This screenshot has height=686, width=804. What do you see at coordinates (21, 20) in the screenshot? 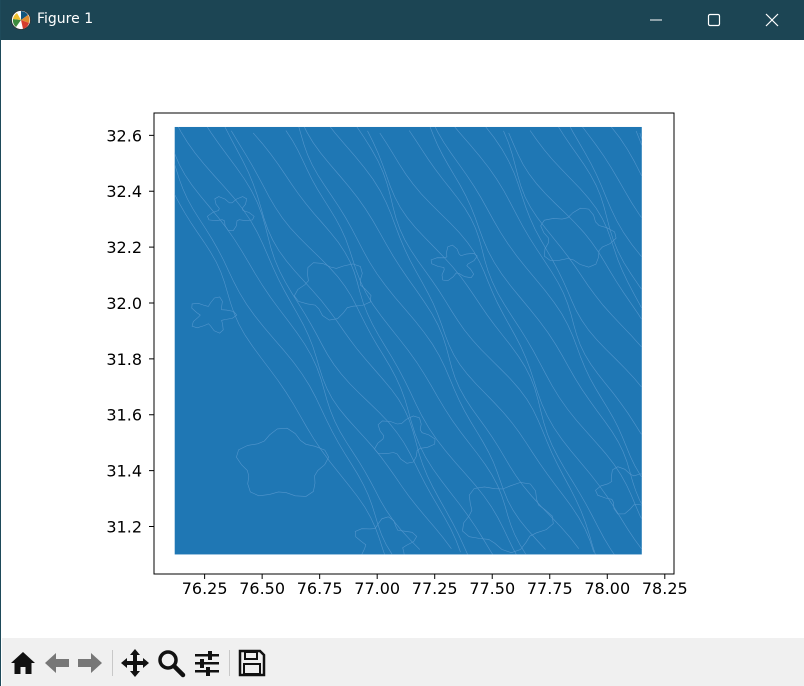
I see `matplotlib-logo-icon` at bounding box center [21, 20].